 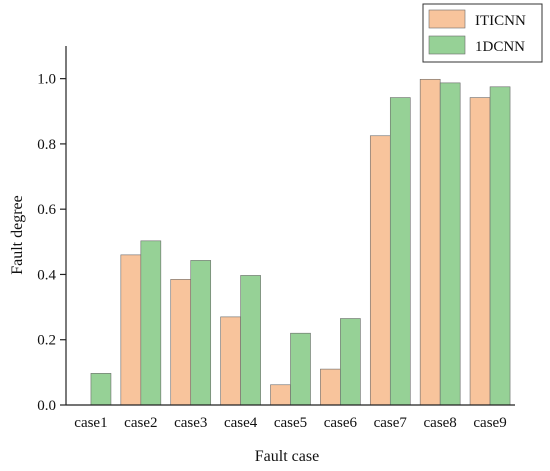 What do you see at coordinates (46, 275) in the screenshot?
I see `y-tick-label: 0.4` at bounding box center [46, 275].